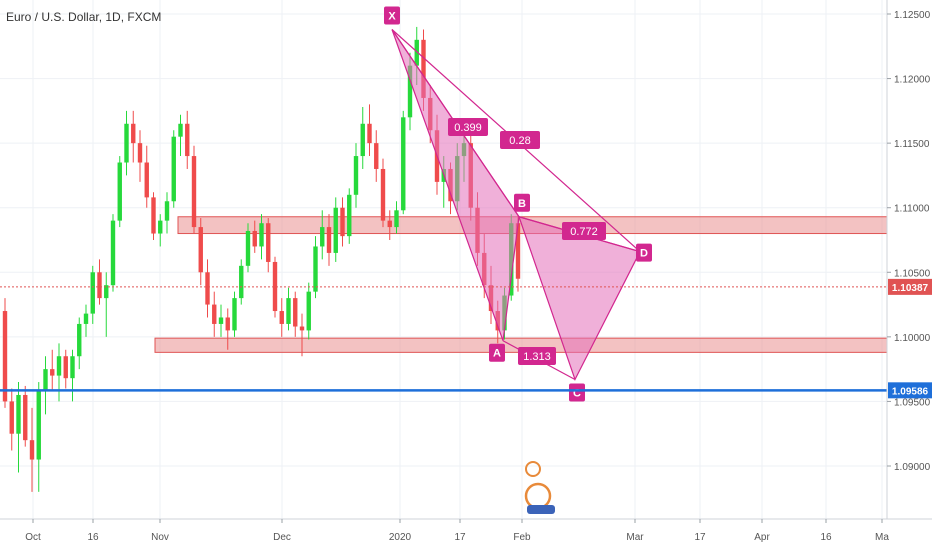 The height and width of the screenshot is (550, 932). What do you see at coordinates (577, 392) in the screenshot?
I see `pattern-point-c: C` at bounding box center [577, 392].